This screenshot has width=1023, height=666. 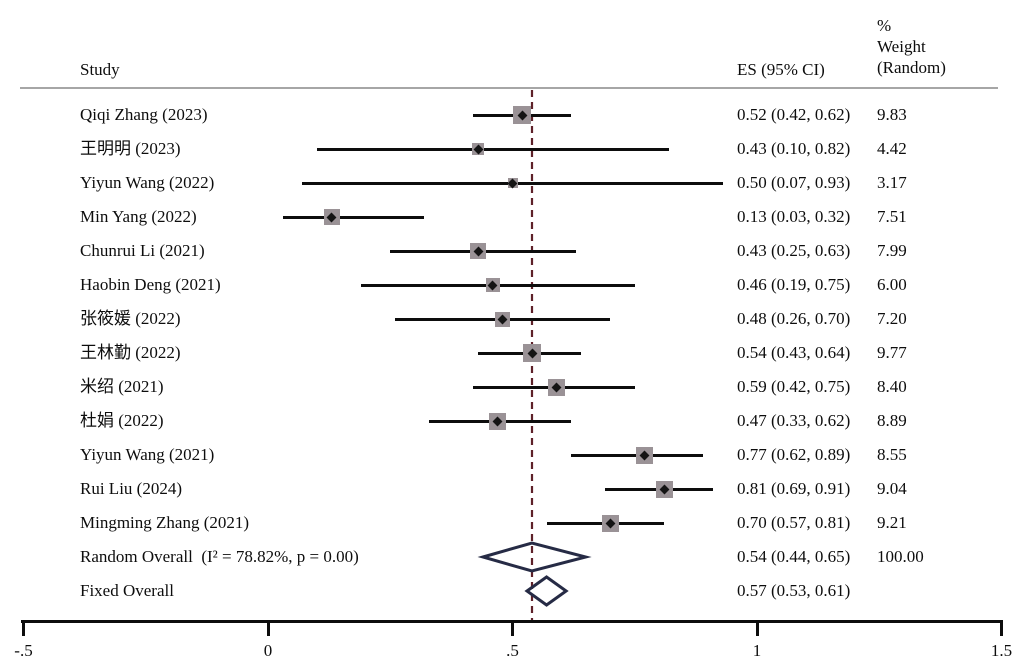 What do you see at coordinates (512, 650) in the screenshot?
I see `x-axis-tick-label: .5` at bounding box center [512, 650].